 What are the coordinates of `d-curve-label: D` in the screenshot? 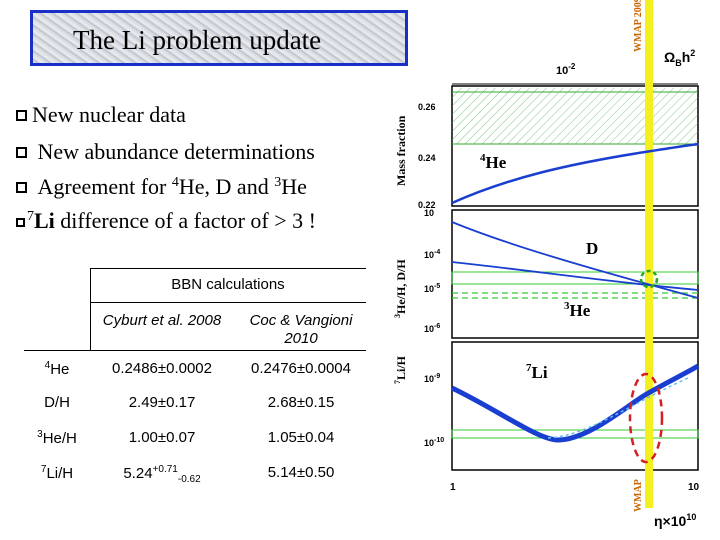 It's located at (592, 248).